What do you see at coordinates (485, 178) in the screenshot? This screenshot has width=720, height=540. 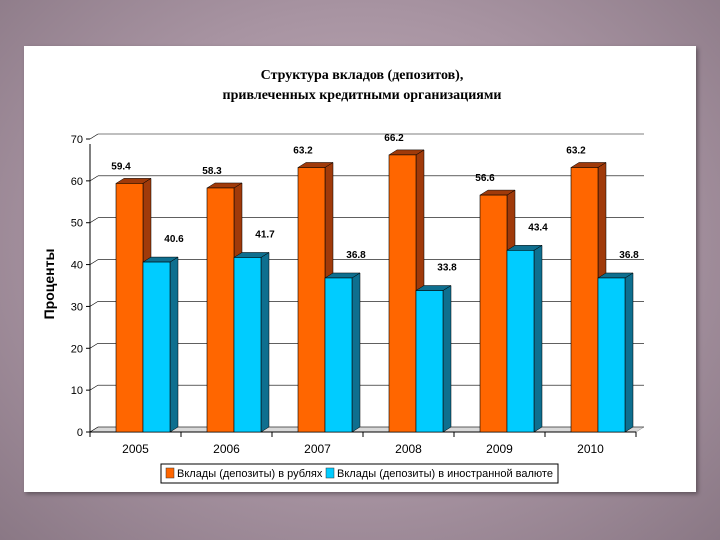 I see `data-label-rub-2009: 56.6` at bounding box center [485, 178].